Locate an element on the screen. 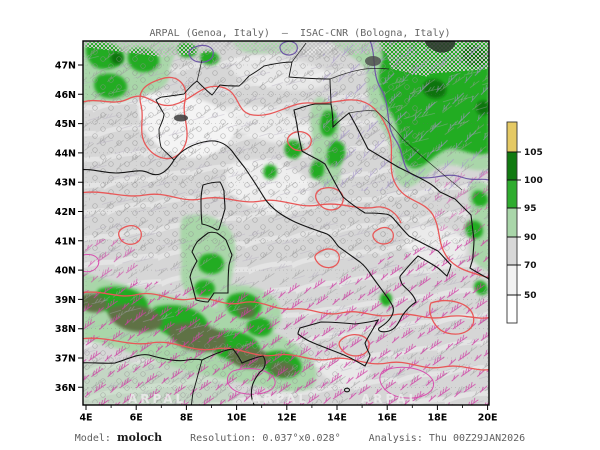 The image size is (600, 450). humidity-colorbar: 105 100 95 90 70 50 is located at coordinates (524, 222).